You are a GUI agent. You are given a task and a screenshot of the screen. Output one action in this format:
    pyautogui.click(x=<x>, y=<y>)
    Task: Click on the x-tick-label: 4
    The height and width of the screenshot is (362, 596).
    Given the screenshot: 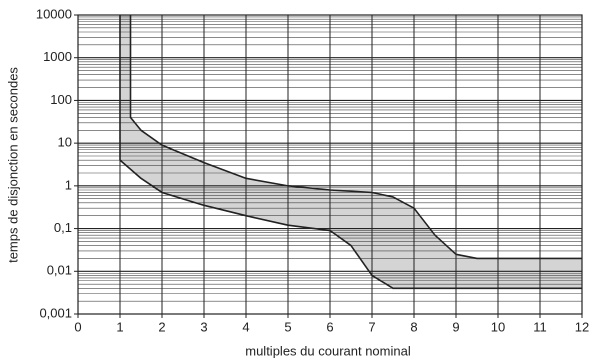 What is the action you would take?
    pyautogui.click(x=245, y=326)
    